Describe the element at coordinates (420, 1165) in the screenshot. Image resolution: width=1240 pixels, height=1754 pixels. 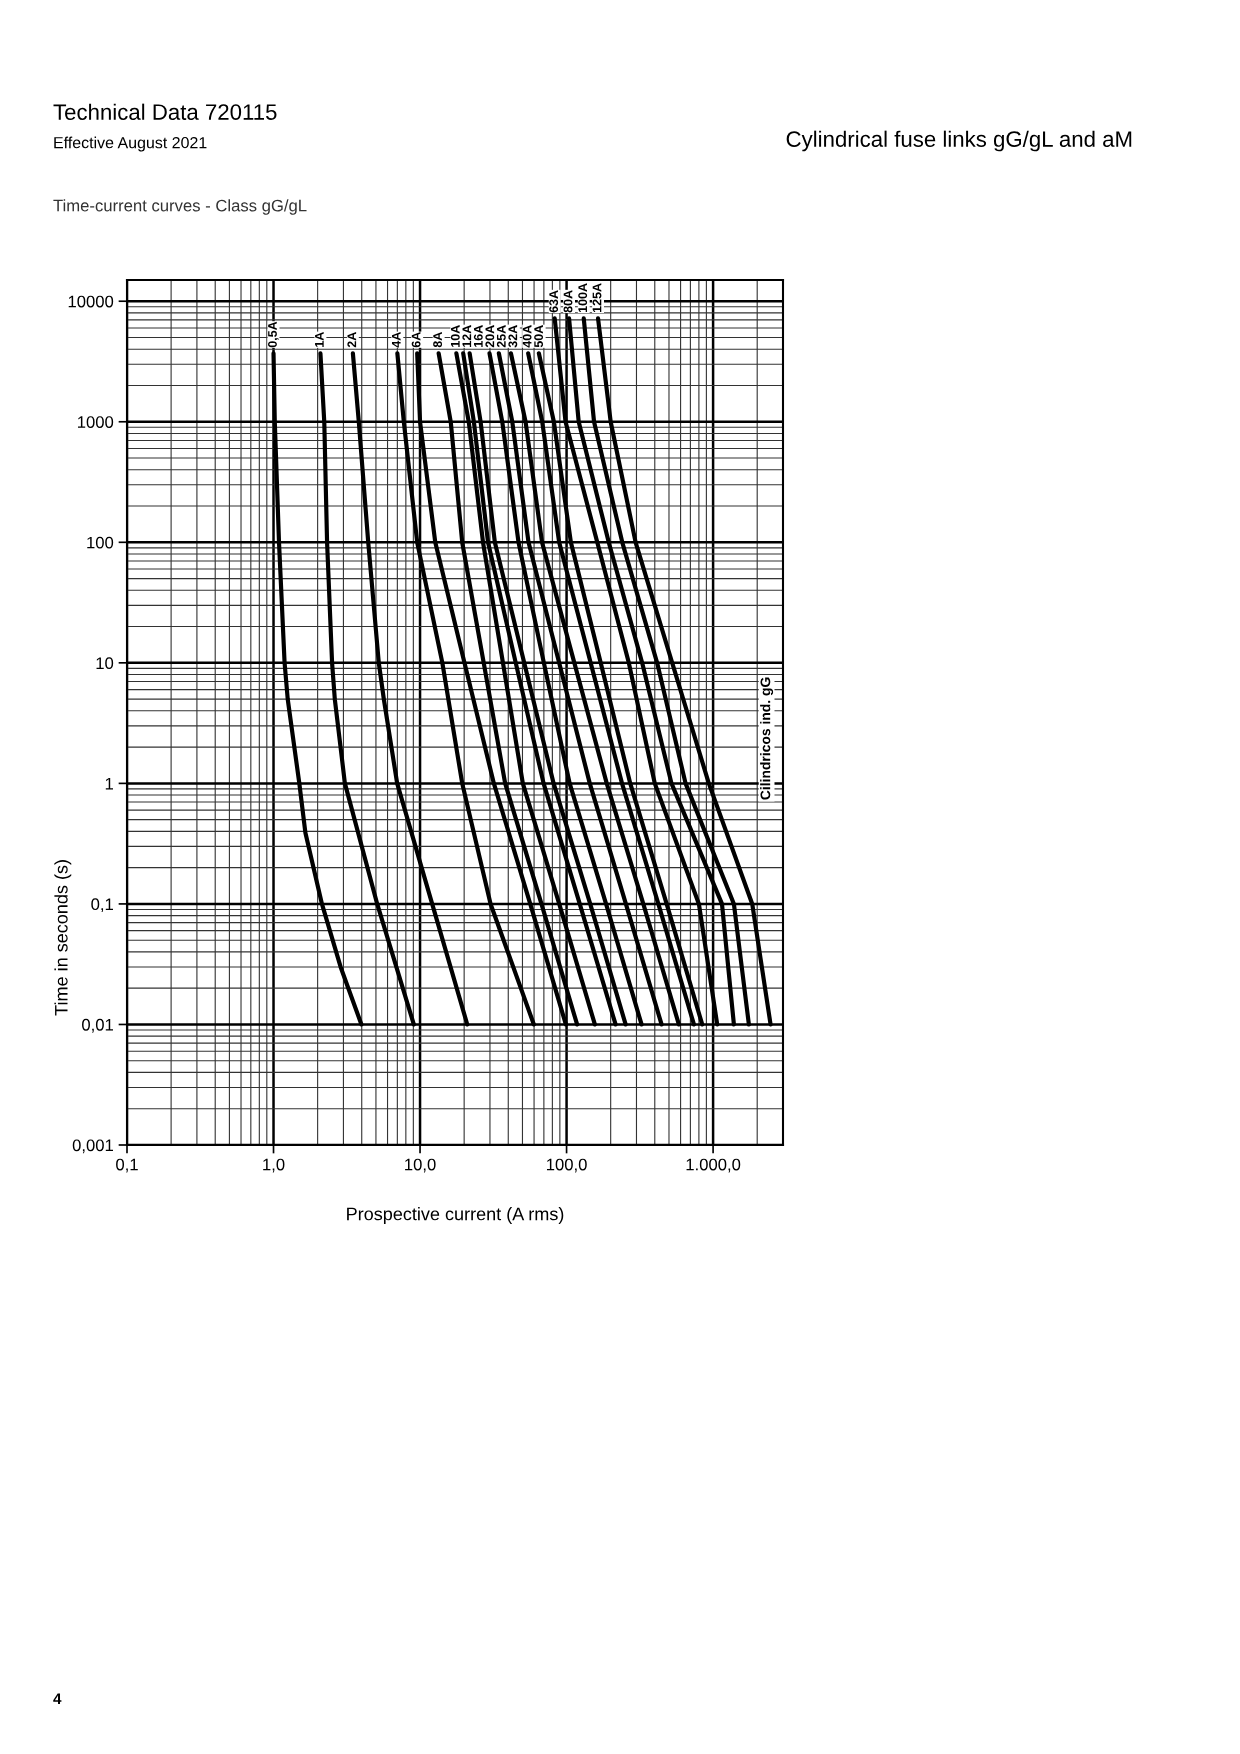
I see `x-tick-label: 10,0` at that location.